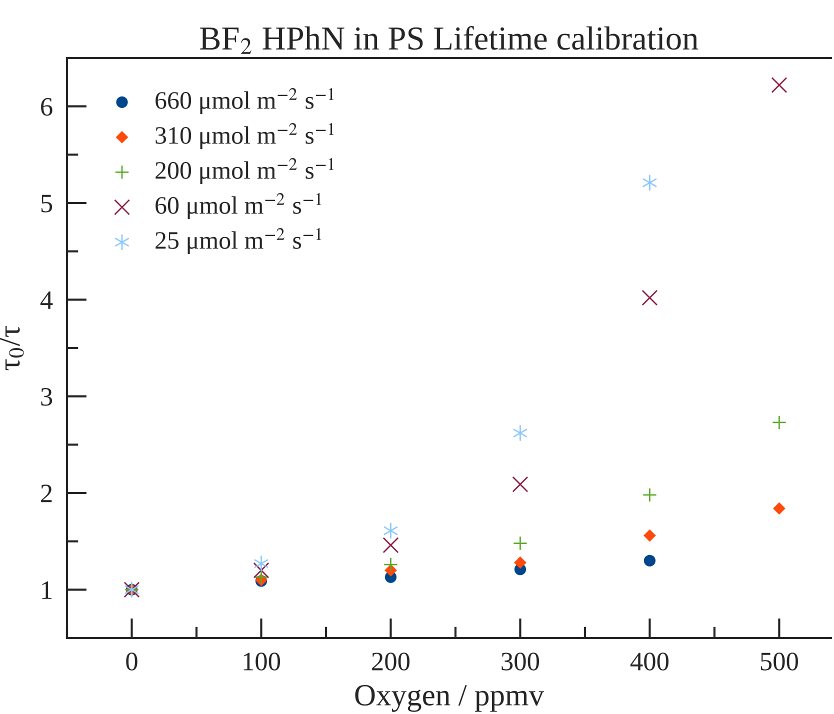 The width and height of the screenshot is (834, 714). What do you see at coordinates (239, 206) in the screenshot?
I see `legend-label: 60 μmol m$^{−2}$ s$^{−1}$` at bounding box center [239, 206].